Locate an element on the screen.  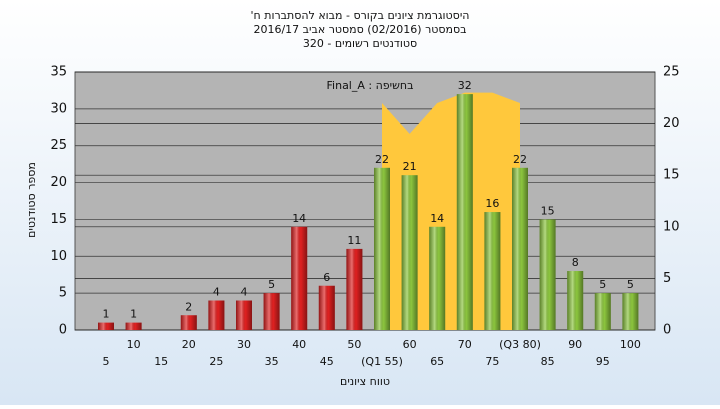
x-tick-label: 15 is located at coordinates (161, 361).